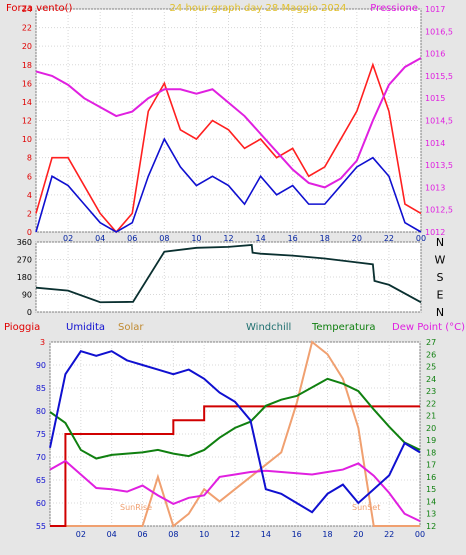 This screenshot has width=466, height=555. I want to click on panel3-x-tick: 20, so click(358, 534).